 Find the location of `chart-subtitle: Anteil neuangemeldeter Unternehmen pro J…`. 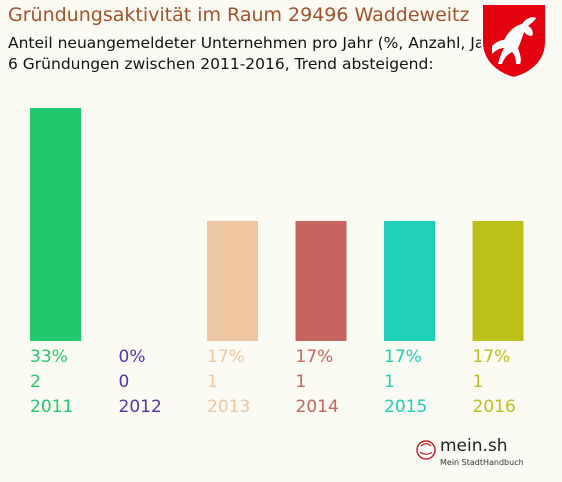

chart-subtitle: Anteil neuangemeldeter Unternehmen pro J… is located at coordinates (257, 43).